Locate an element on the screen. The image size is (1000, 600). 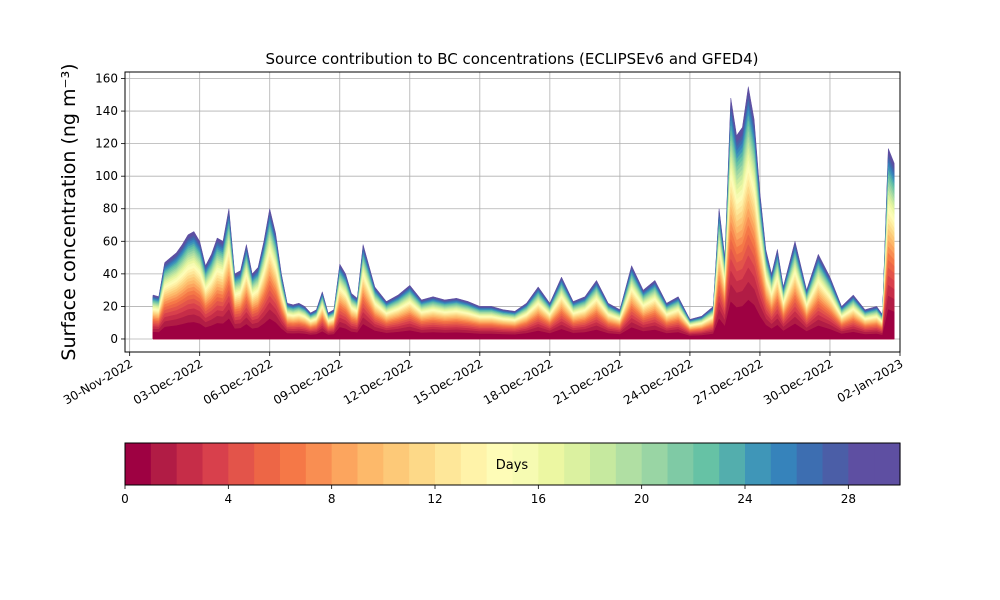
colorbar-tick-label: 4 is located at coordinates (229, 499).